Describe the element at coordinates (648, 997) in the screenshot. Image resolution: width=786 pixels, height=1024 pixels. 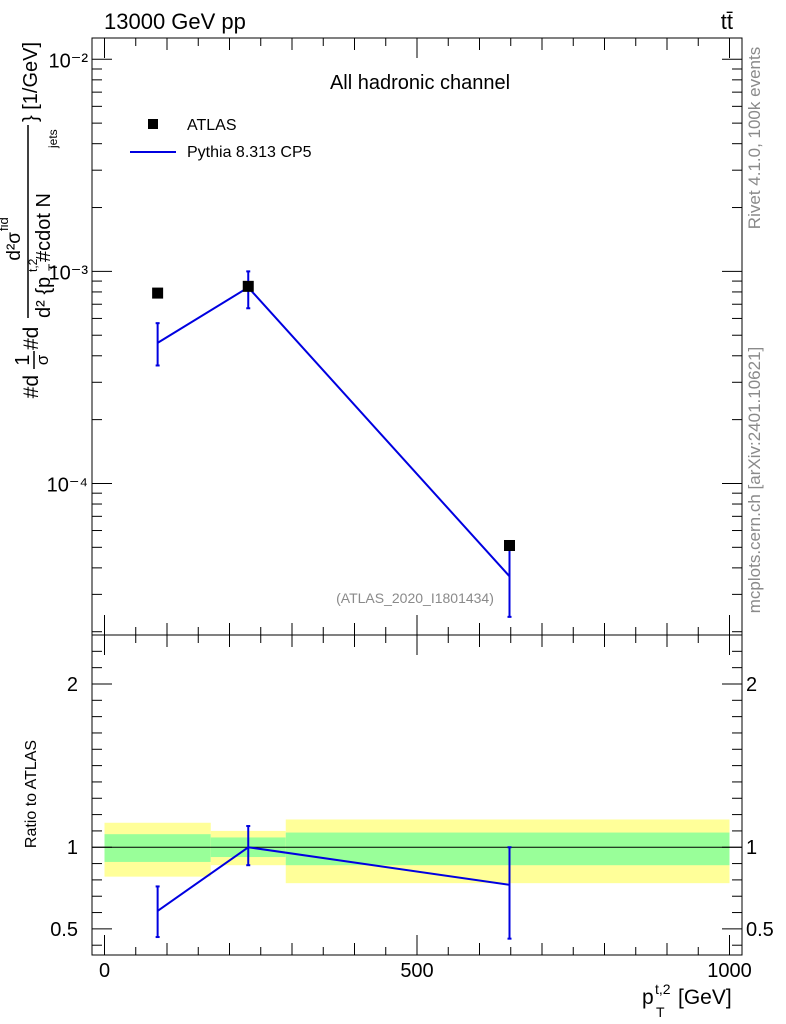
I see `x-axis-label-p: p` at that location.